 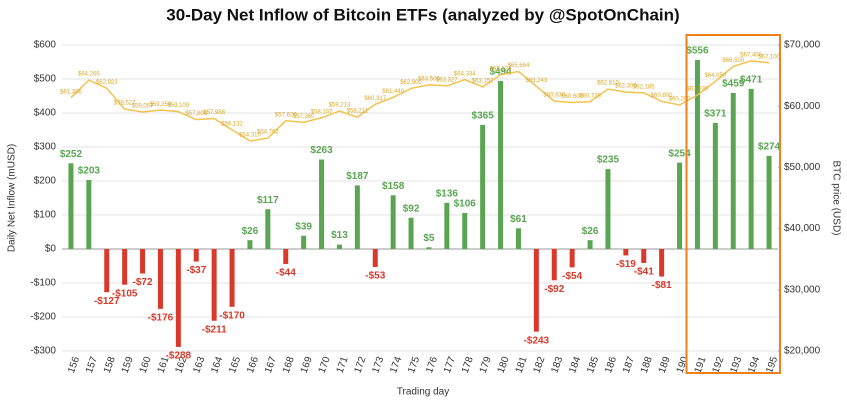 I want to click on price-label: $59,057, so click(x=143, y=107).